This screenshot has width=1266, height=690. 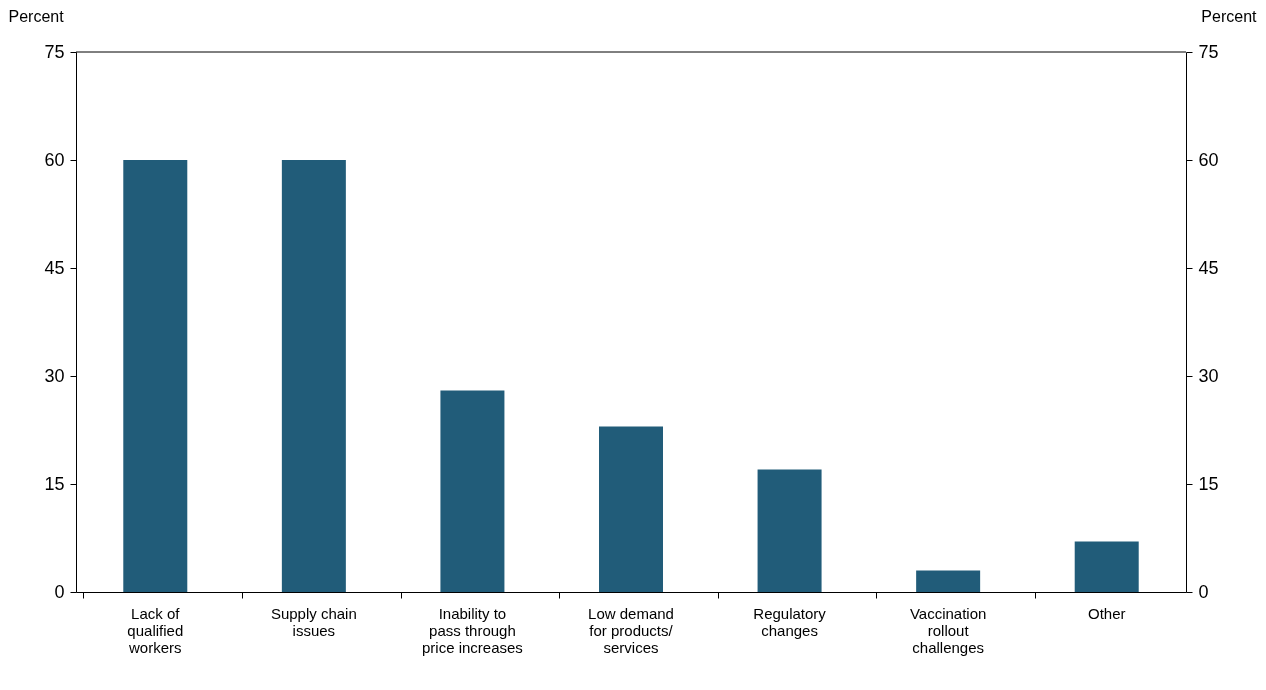 What do you see at coordinates (1208, 375) in the screenshot?
I see `y2-tick-label: 30` at bounding box center [1208, 375].